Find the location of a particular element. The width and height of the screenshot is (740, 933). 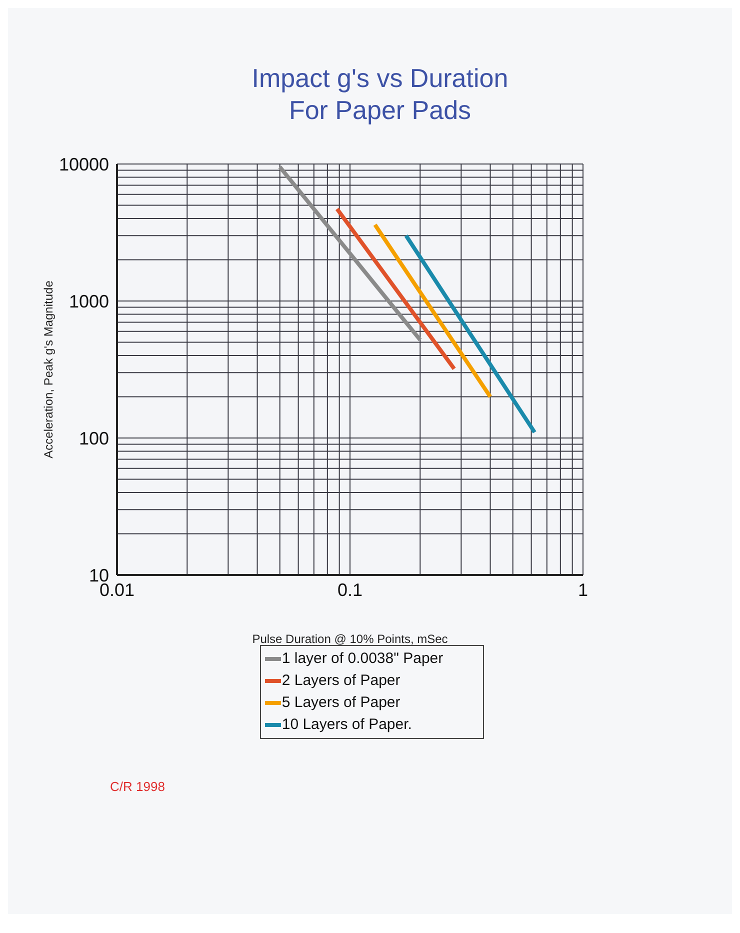

text: C/R 1998 is located at coordinates (137, 787).